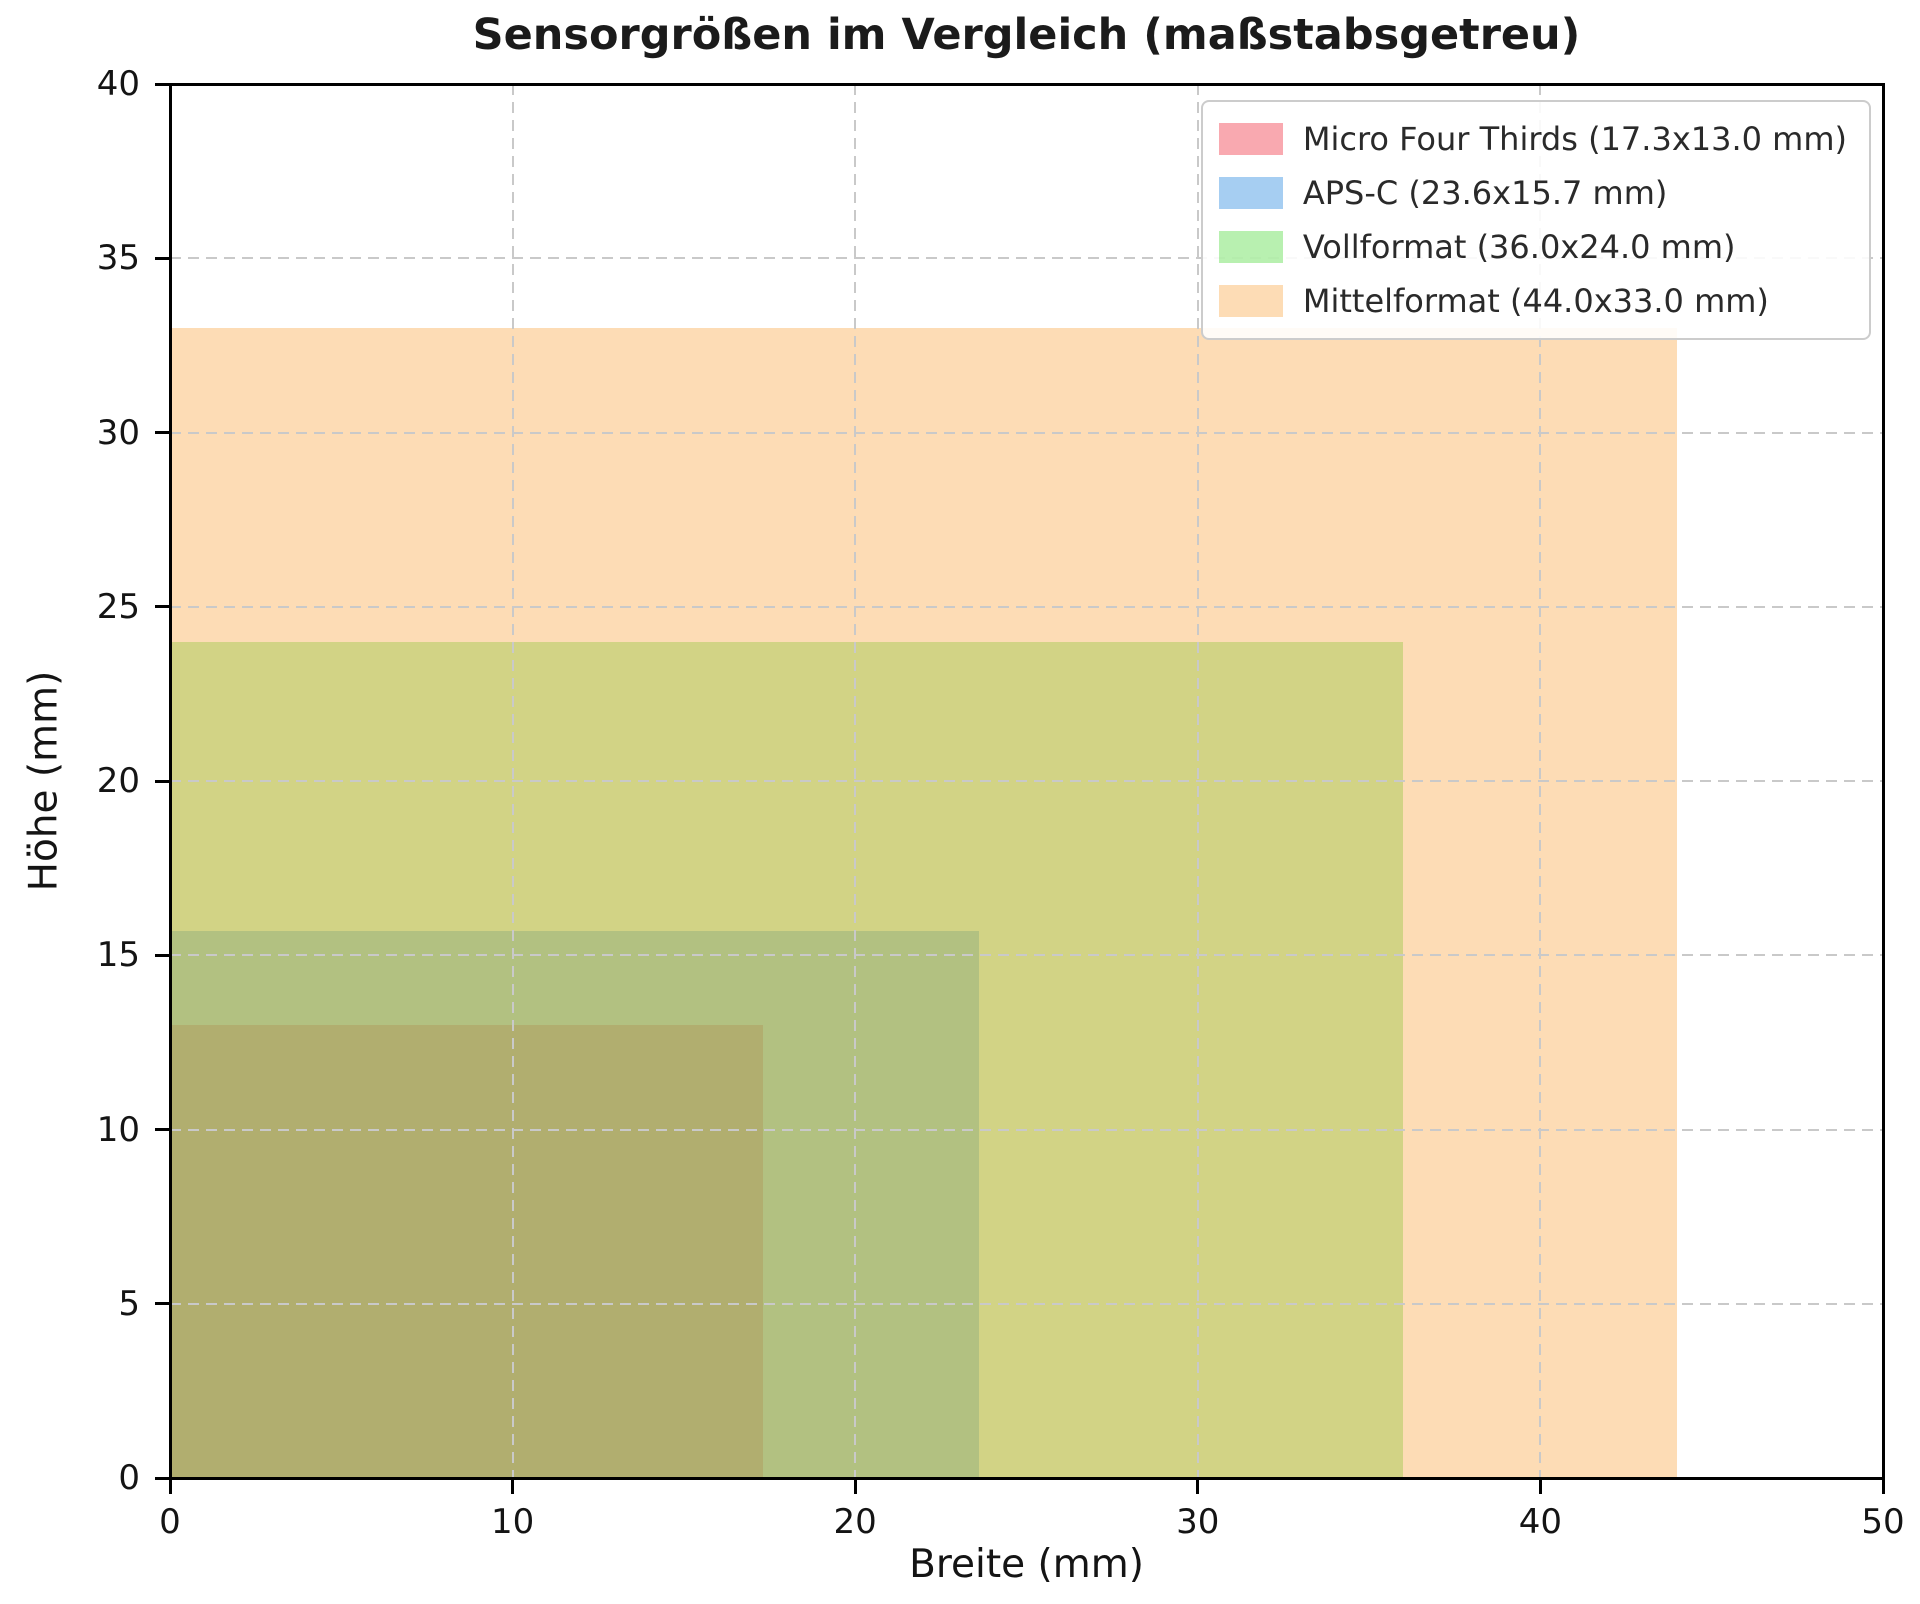 This screenshot has height=1604, width=1920. I want to click on x-tick-label-50: 50, so click(1883, 1522).